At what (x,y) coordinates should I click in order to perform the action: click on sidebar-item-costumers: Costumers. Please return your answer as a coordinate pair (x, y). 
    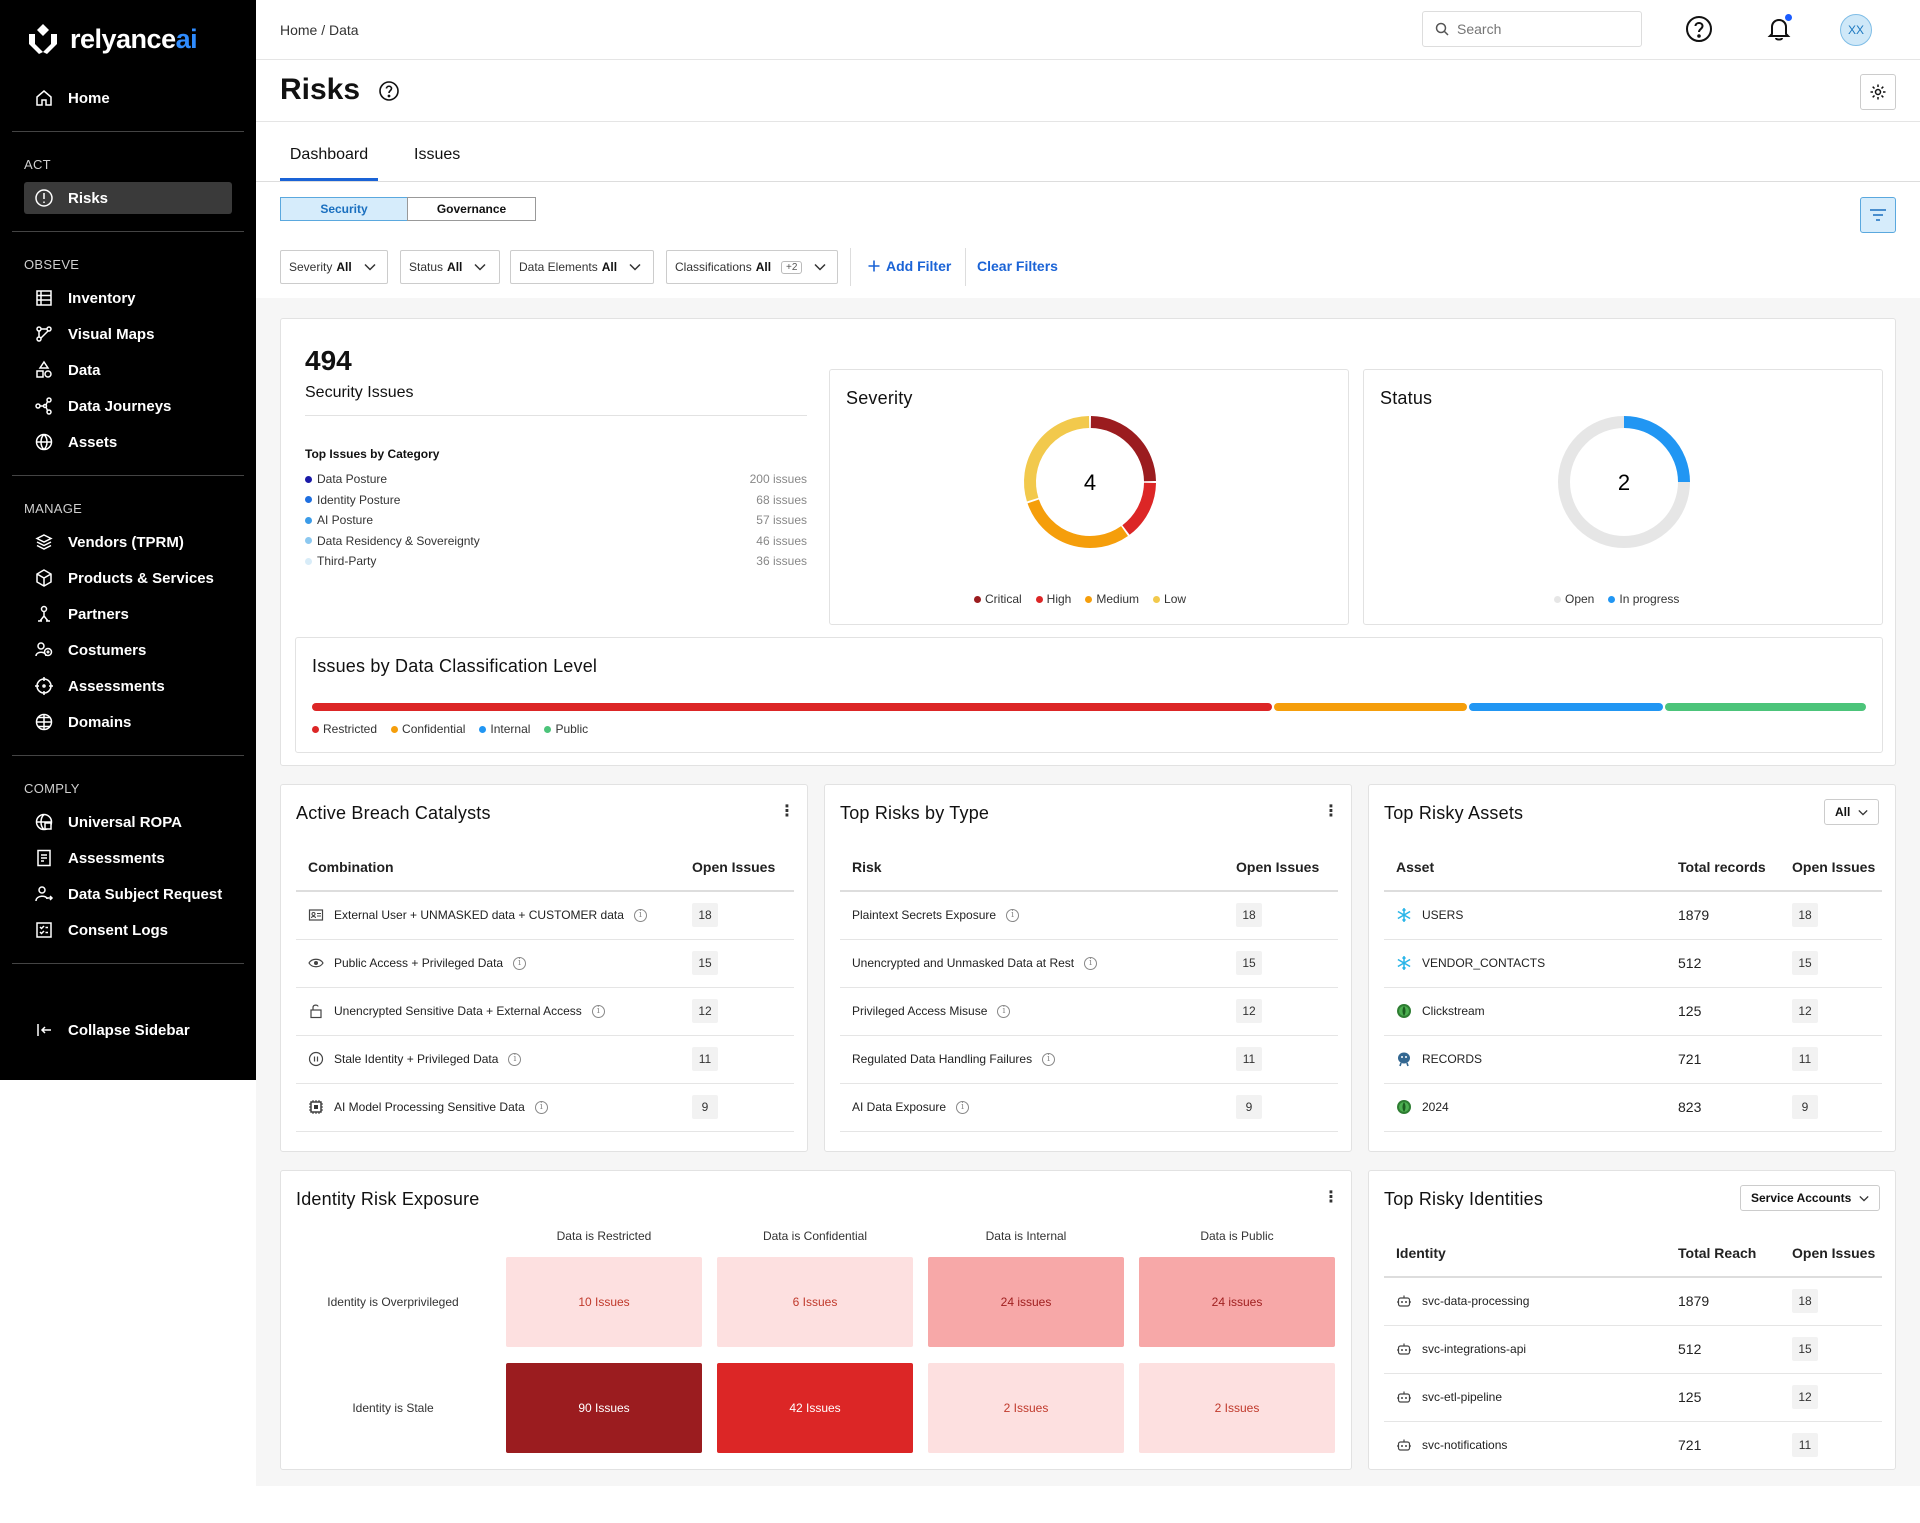
    Looking at the image, I should click on (128, 650).